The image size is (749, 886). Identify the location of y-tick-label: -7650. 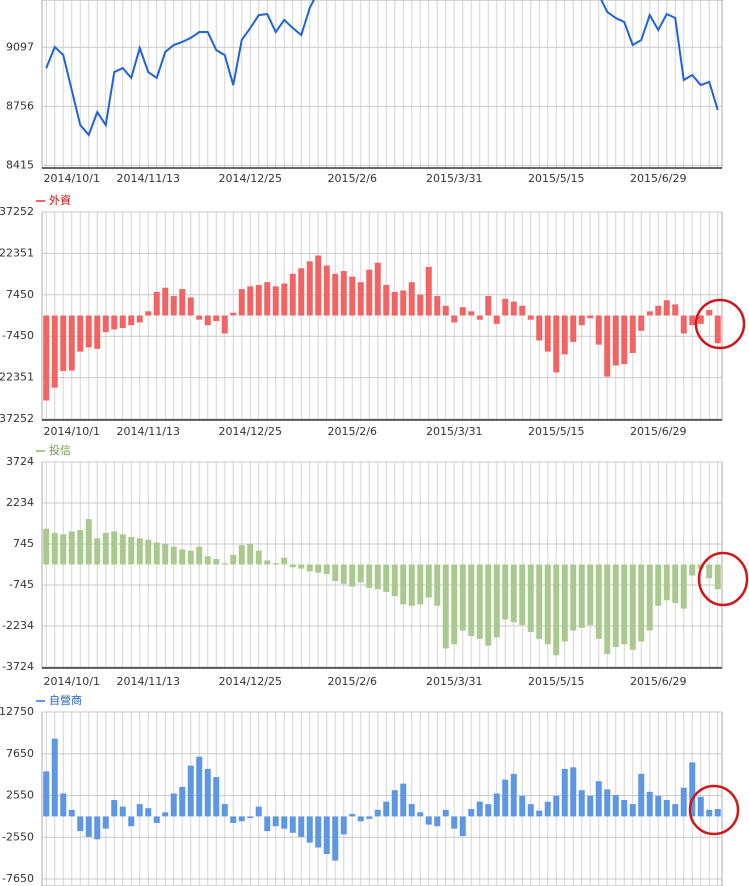
(18, 878).